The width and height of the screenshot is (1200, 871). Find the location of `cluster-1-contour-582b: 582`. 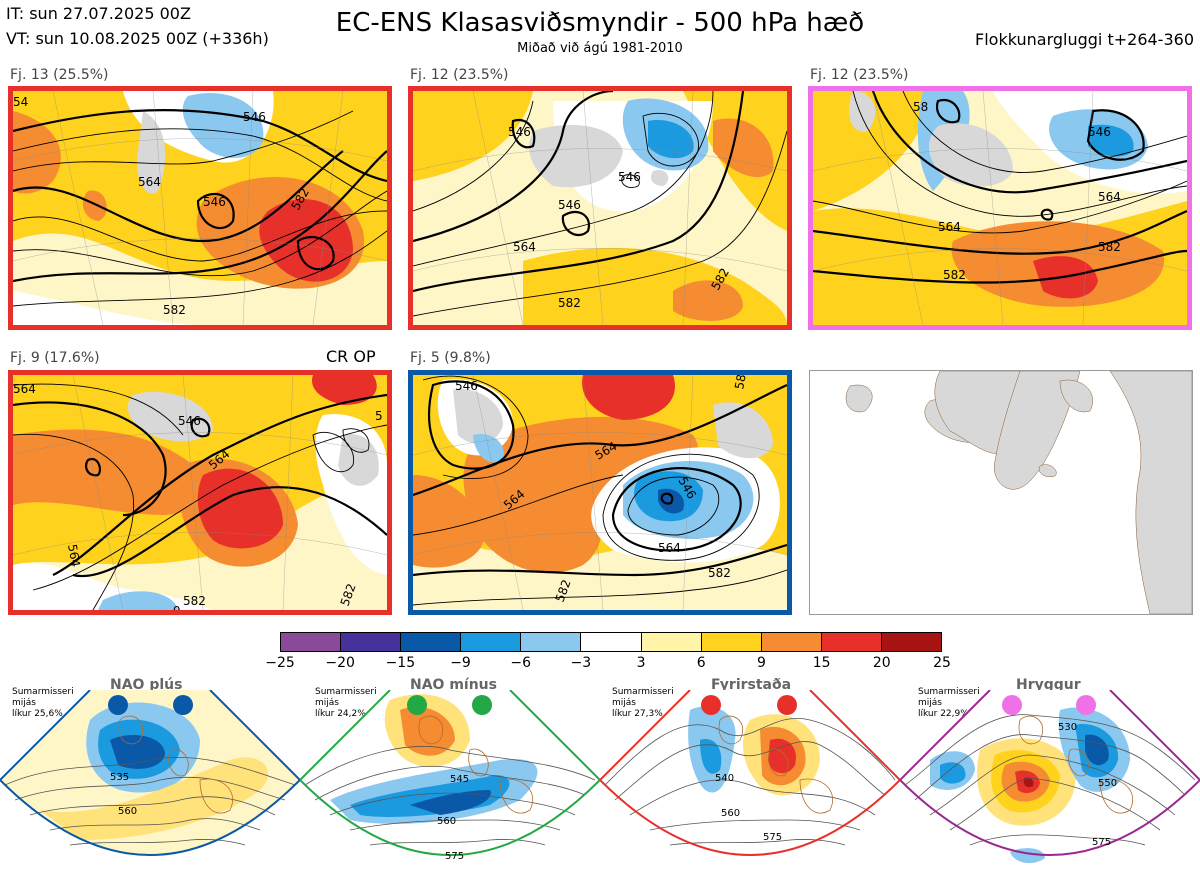

cluster-1-contour-582b: 582 is located at coordinates (174, 310).